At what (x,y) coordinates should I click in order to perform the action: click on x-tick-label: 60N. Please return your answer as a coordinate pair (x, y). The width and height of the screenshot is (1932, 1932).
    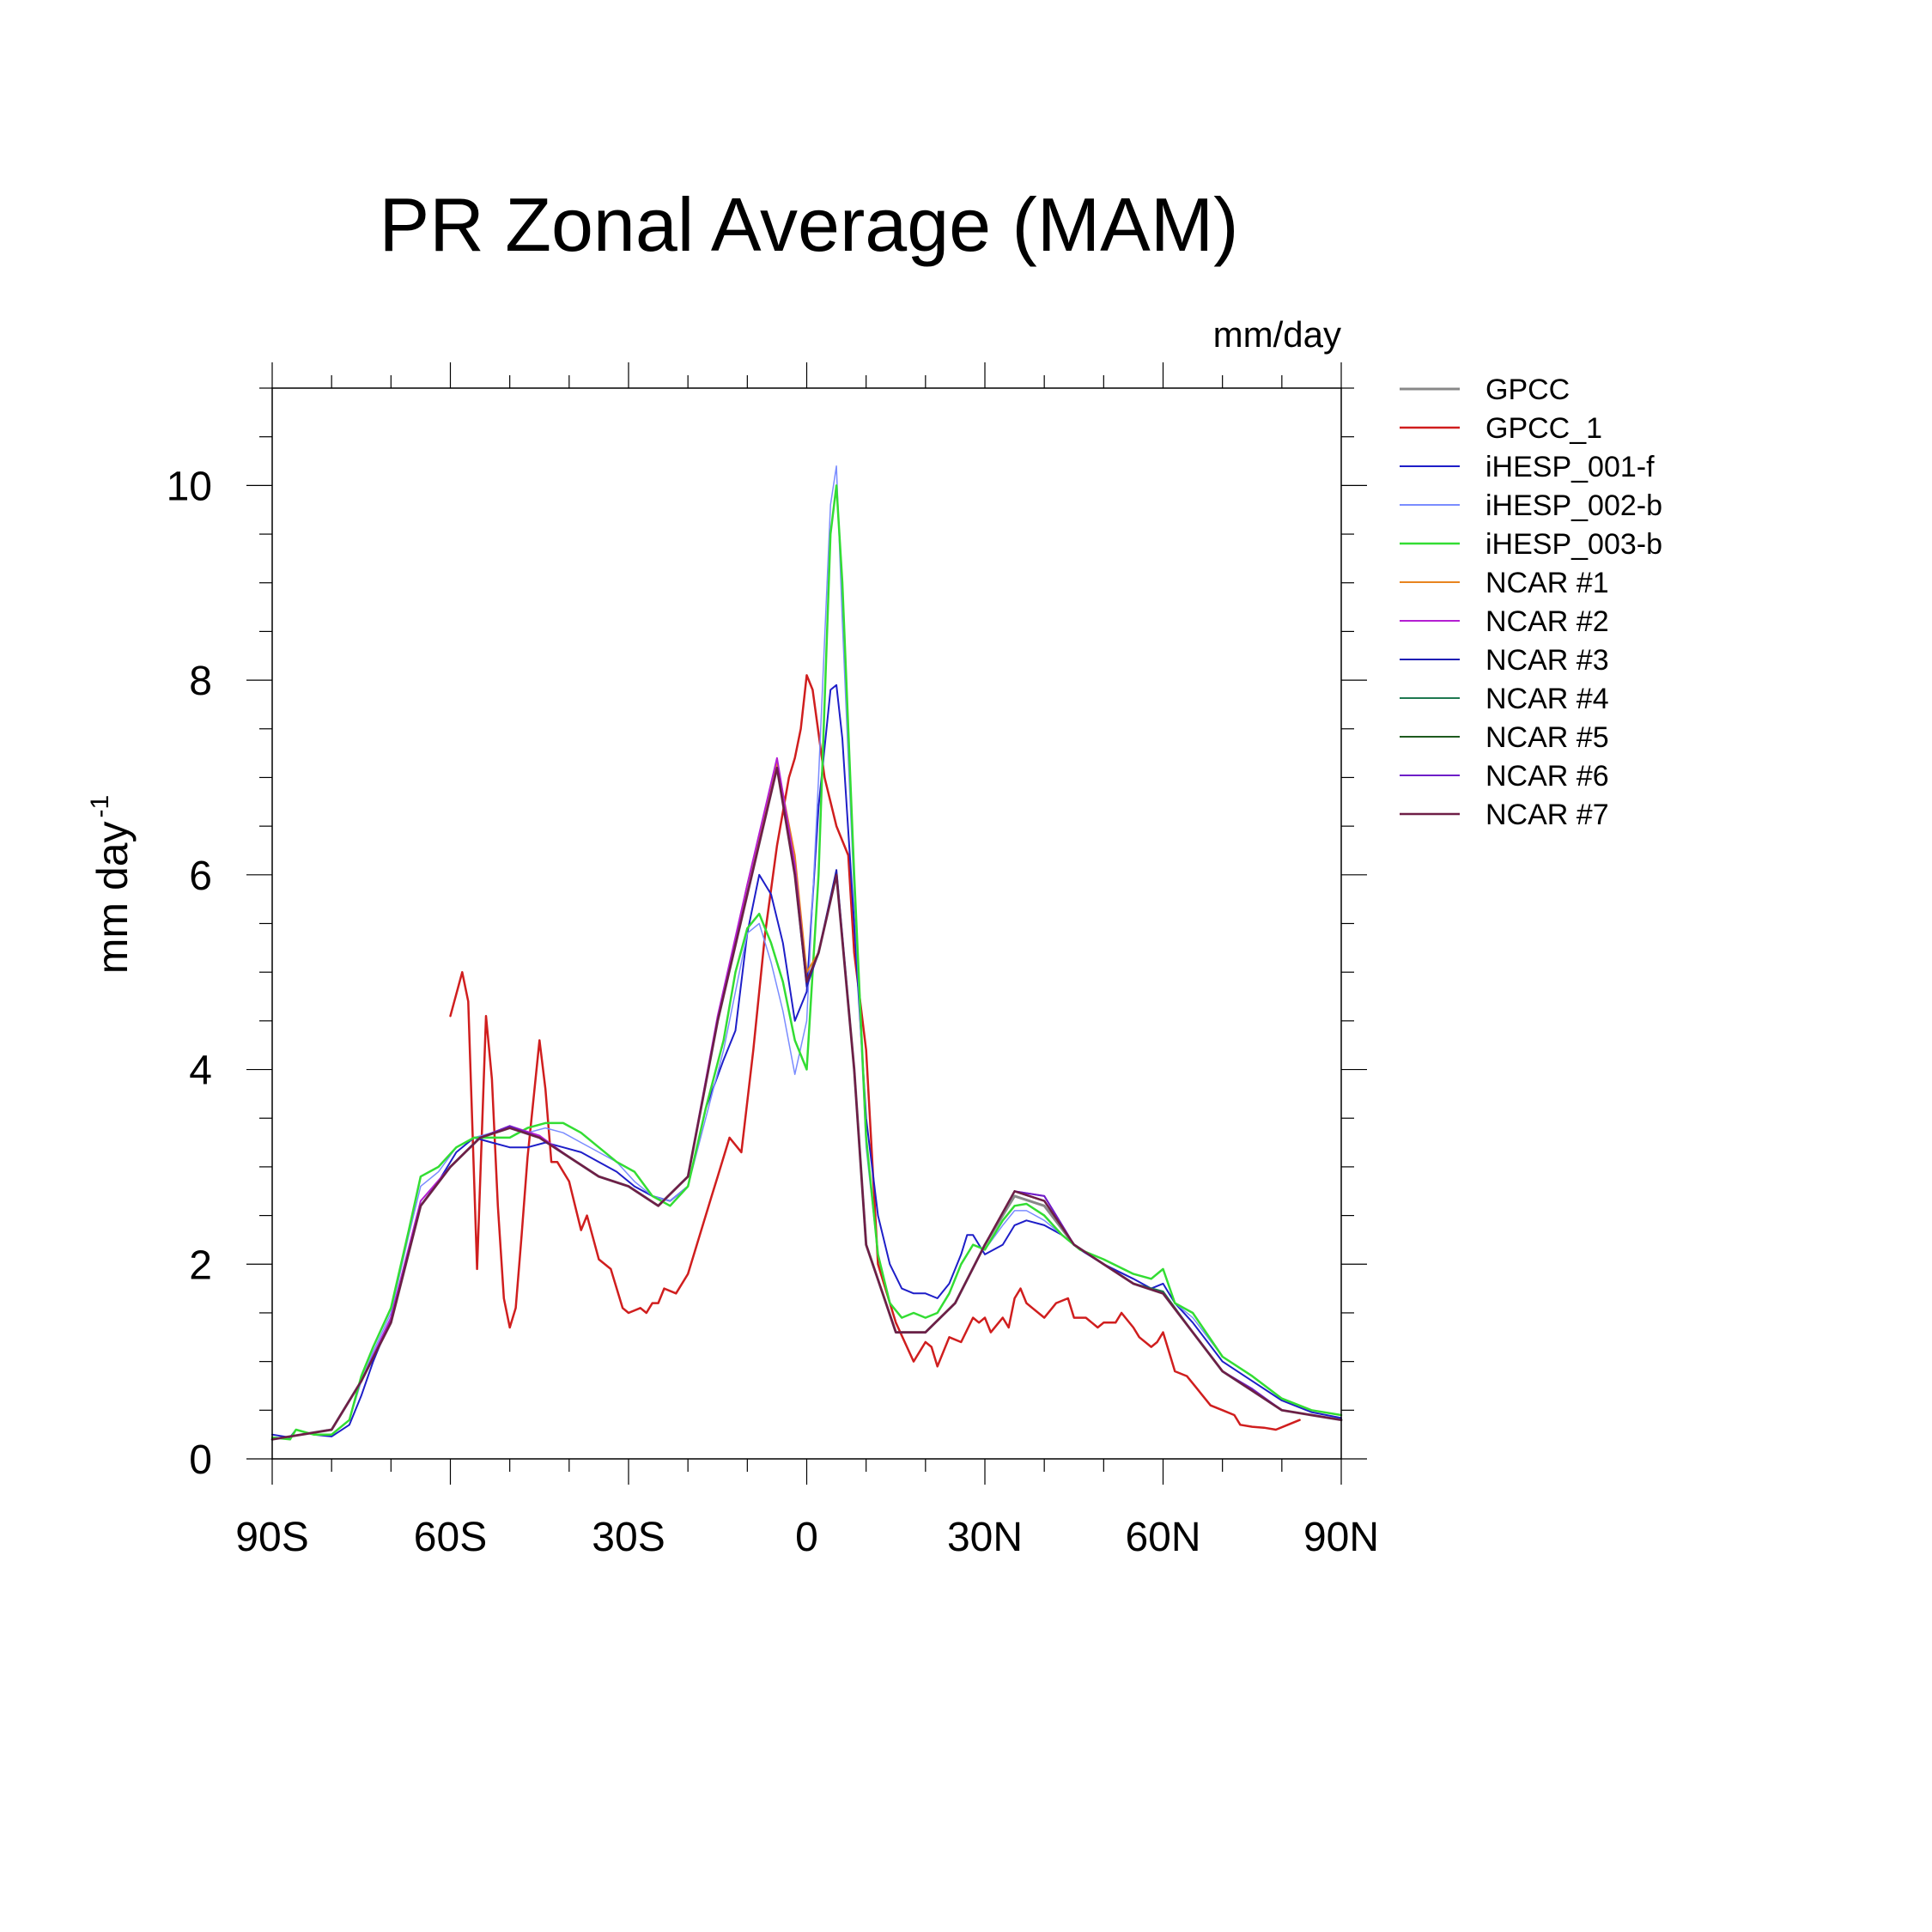
    Looking at the image, I should click on (1162, 1537).